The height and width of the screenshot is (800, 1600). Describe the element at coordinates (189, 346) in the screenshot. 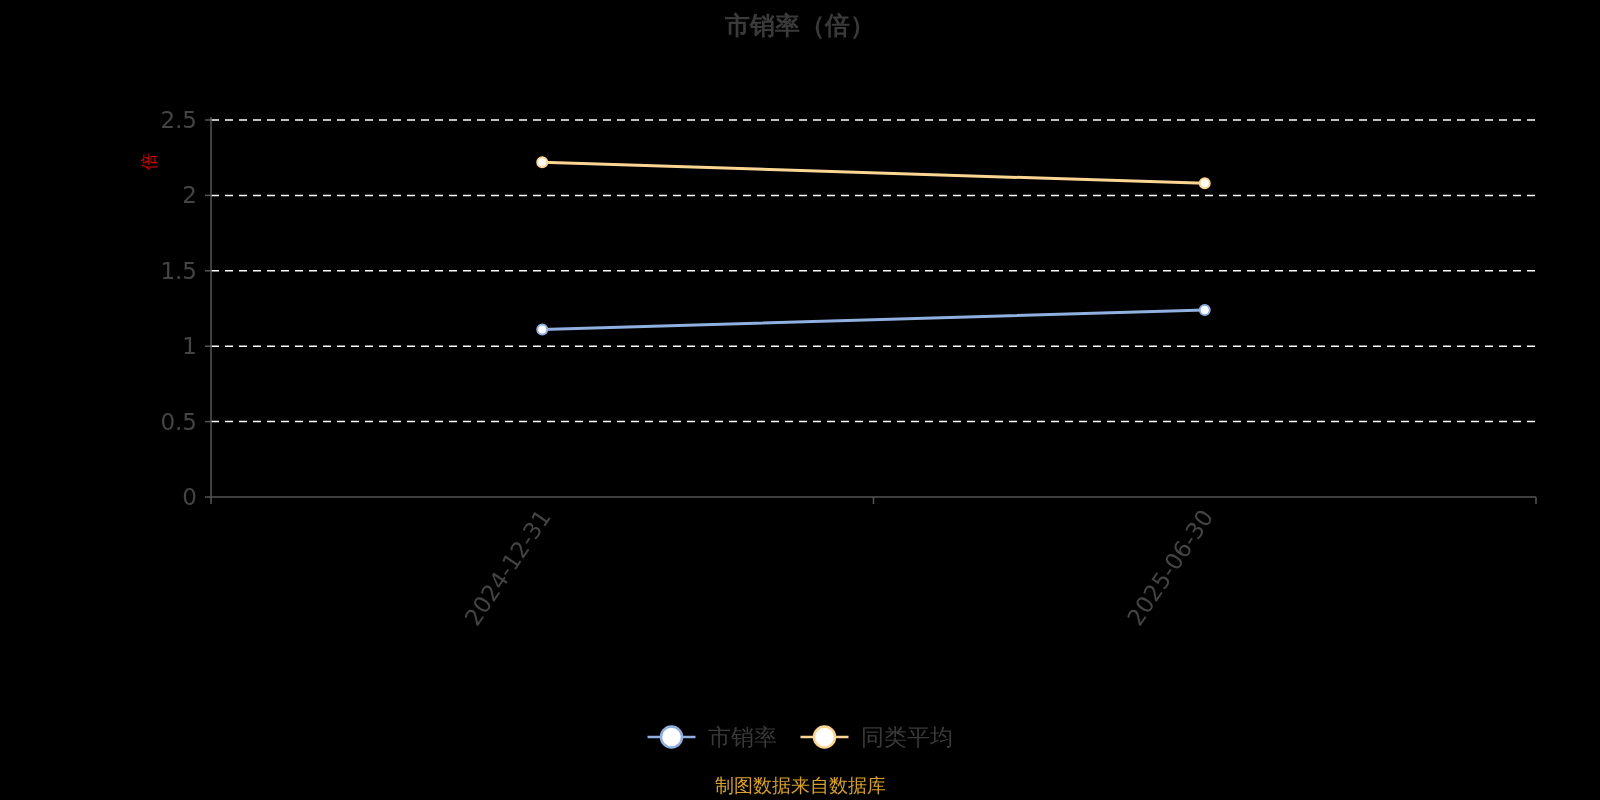

I see `y-tick-label: 1` at that location.